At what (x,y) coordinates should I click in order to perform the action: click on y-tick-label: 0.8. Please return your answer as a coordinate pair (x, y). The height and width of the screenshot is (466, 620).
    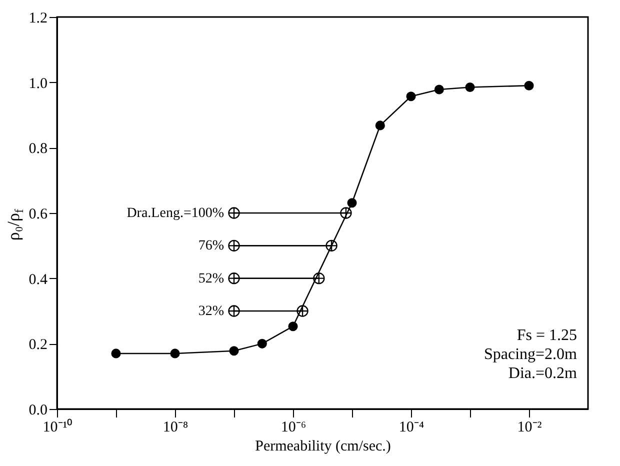
    Looking at the image, I should click on (38, 149).